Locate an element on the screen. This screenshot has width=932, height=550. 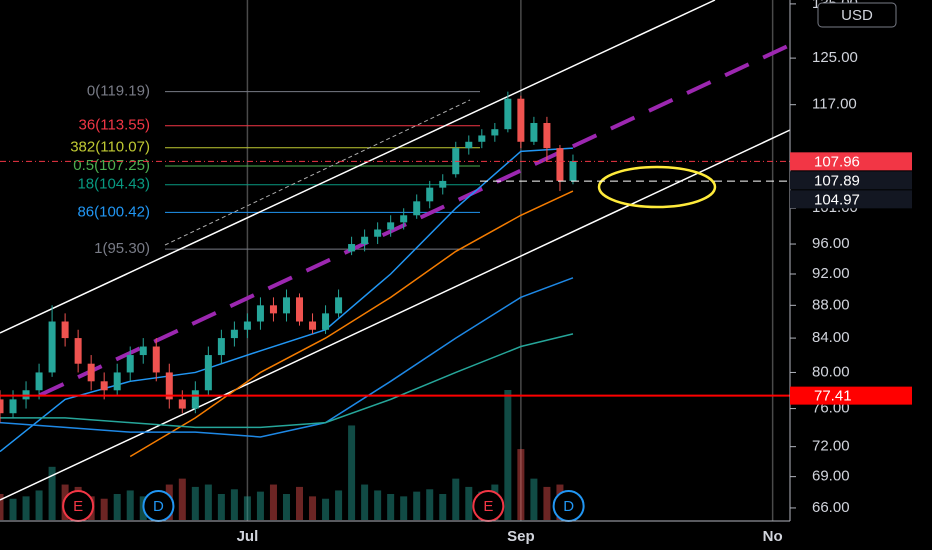
currency-box is located at coordinates (857, 15).